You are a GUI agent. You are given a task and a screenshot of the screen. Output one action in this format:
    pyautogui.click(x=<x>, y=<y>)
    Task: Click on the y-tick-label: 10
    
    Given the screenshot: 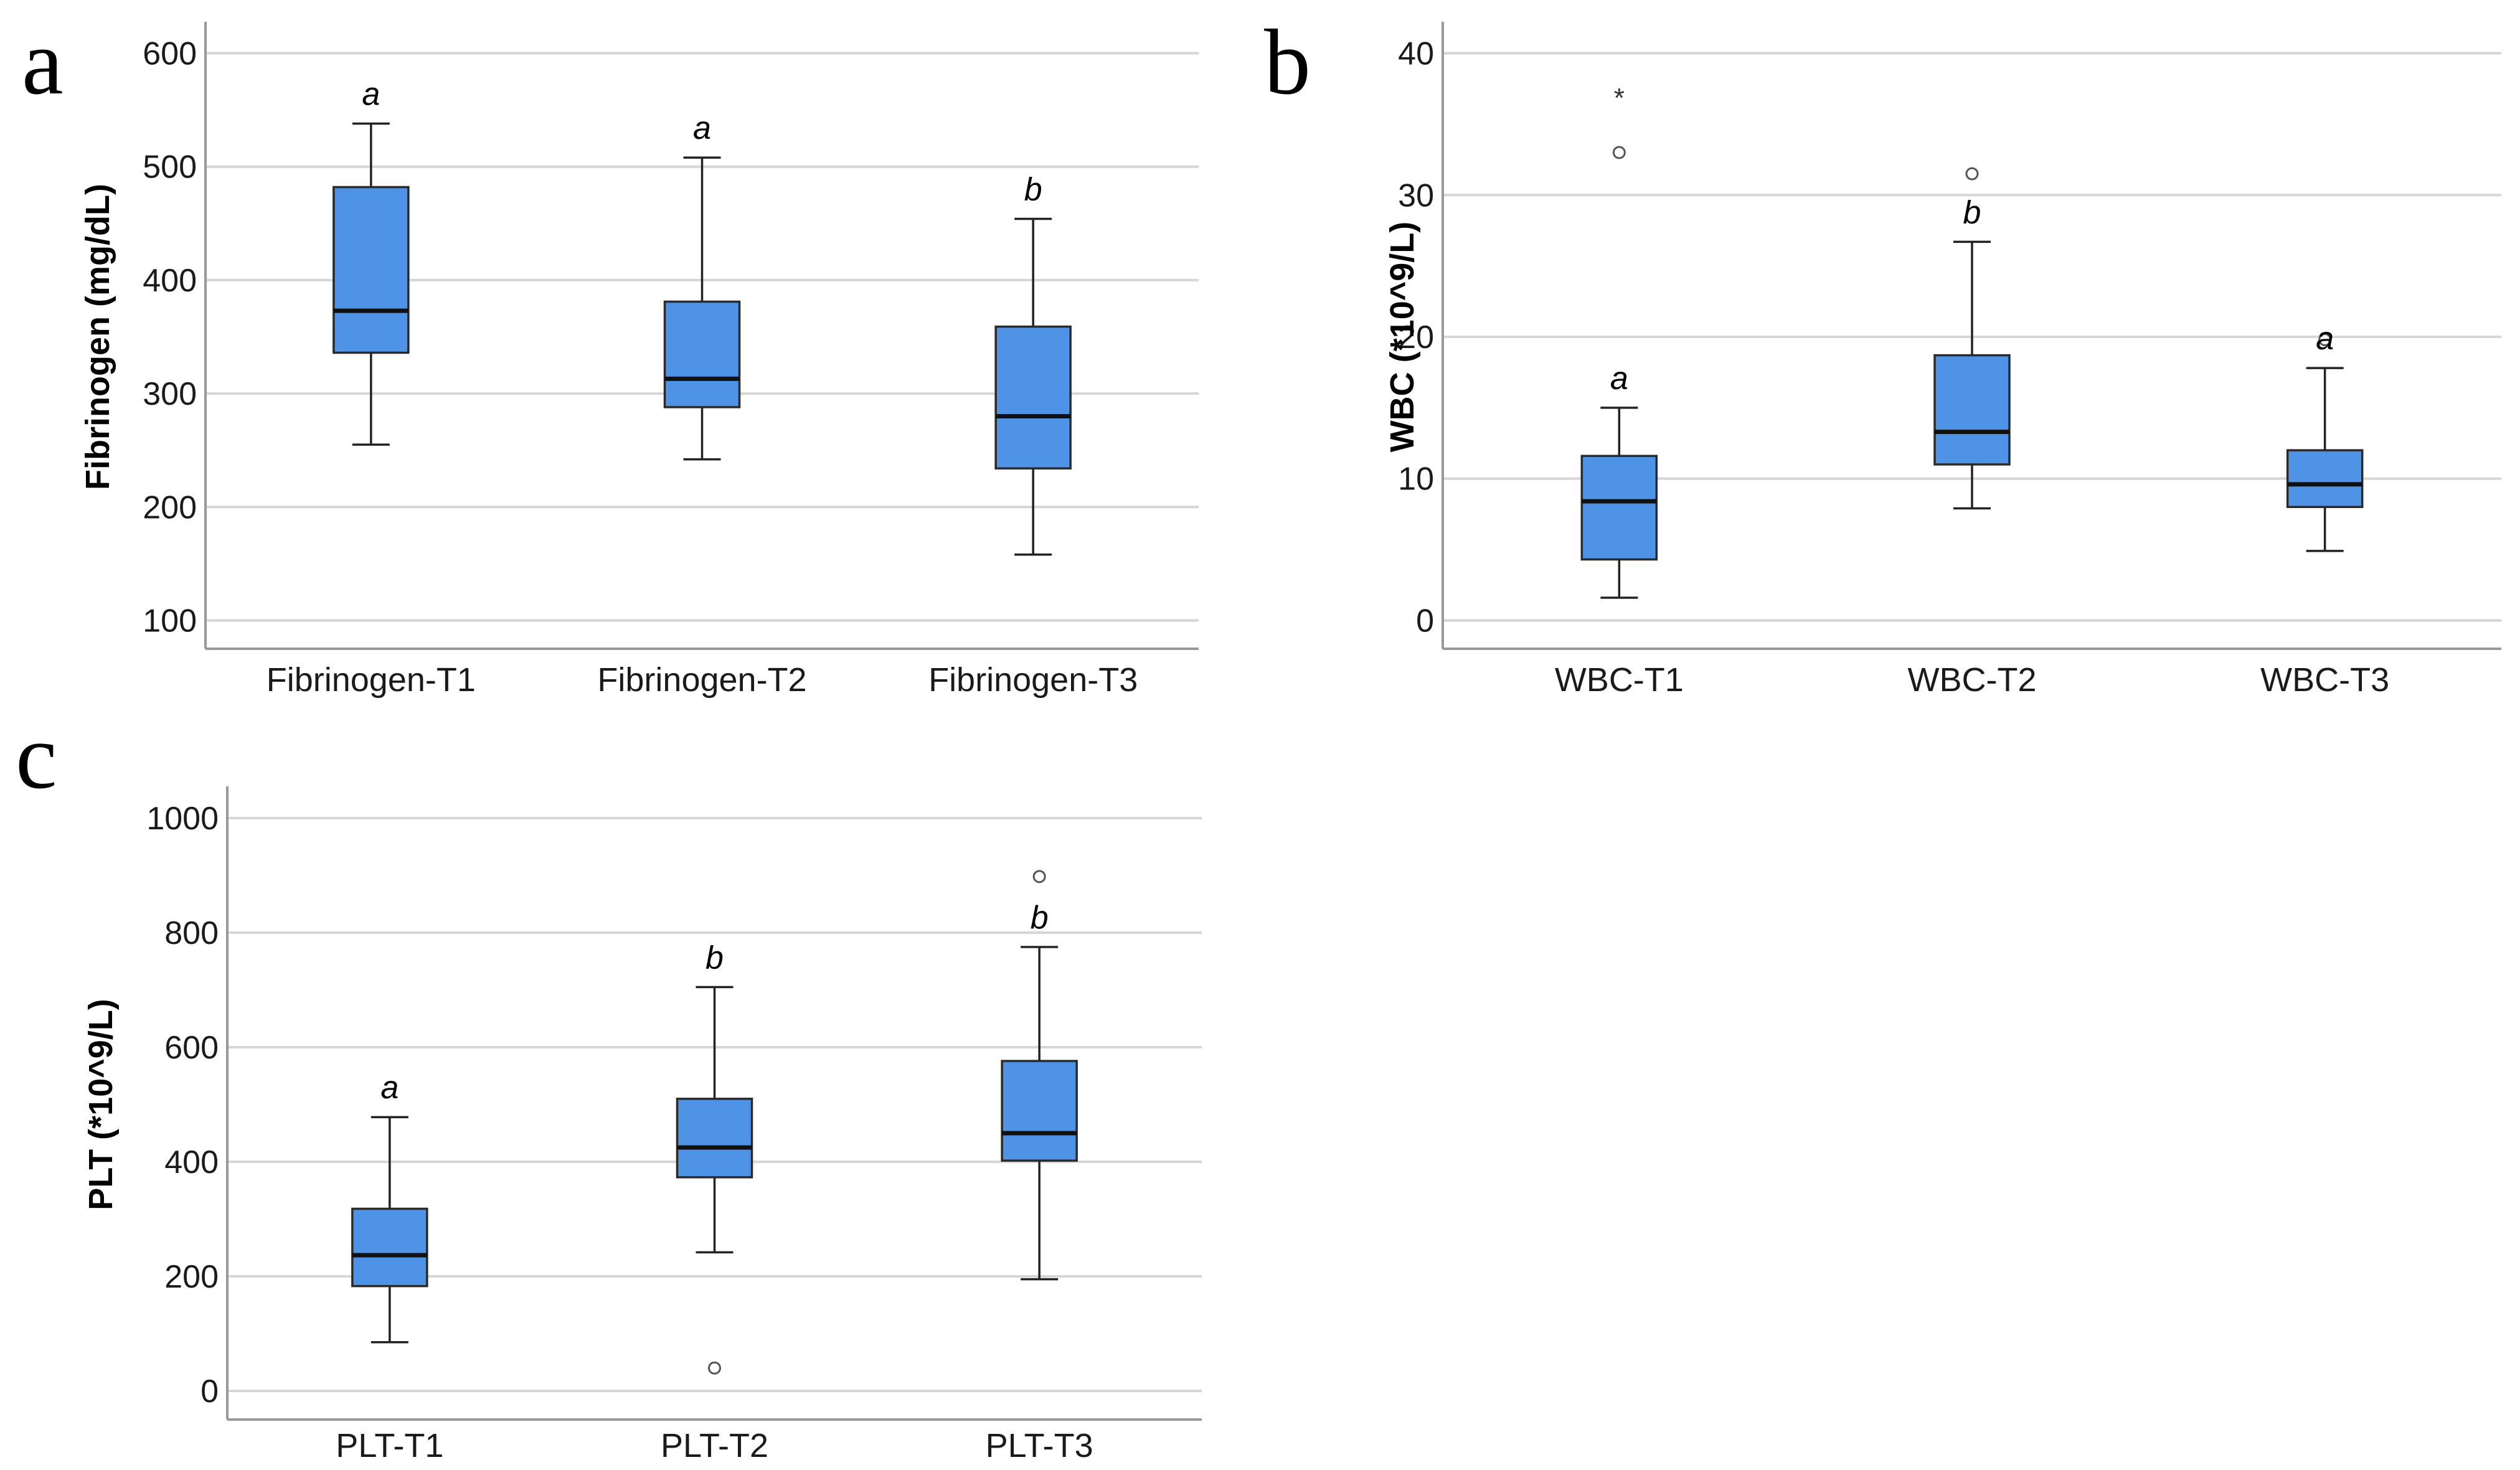 What is the action you would take?
    pyautogui.click(x=1416, y=479)
    